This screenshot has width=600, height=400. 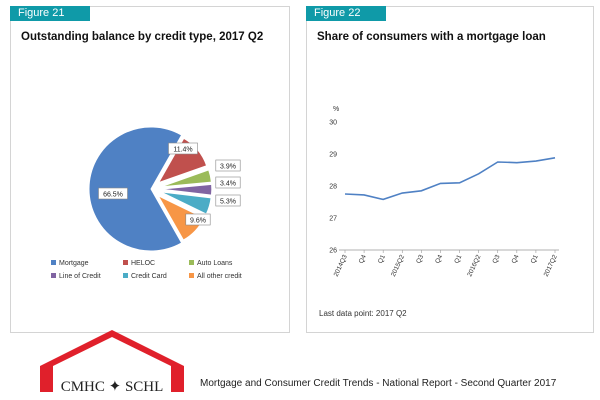 I want to click on data-label: 3.9%, so click(x=228, y=167).